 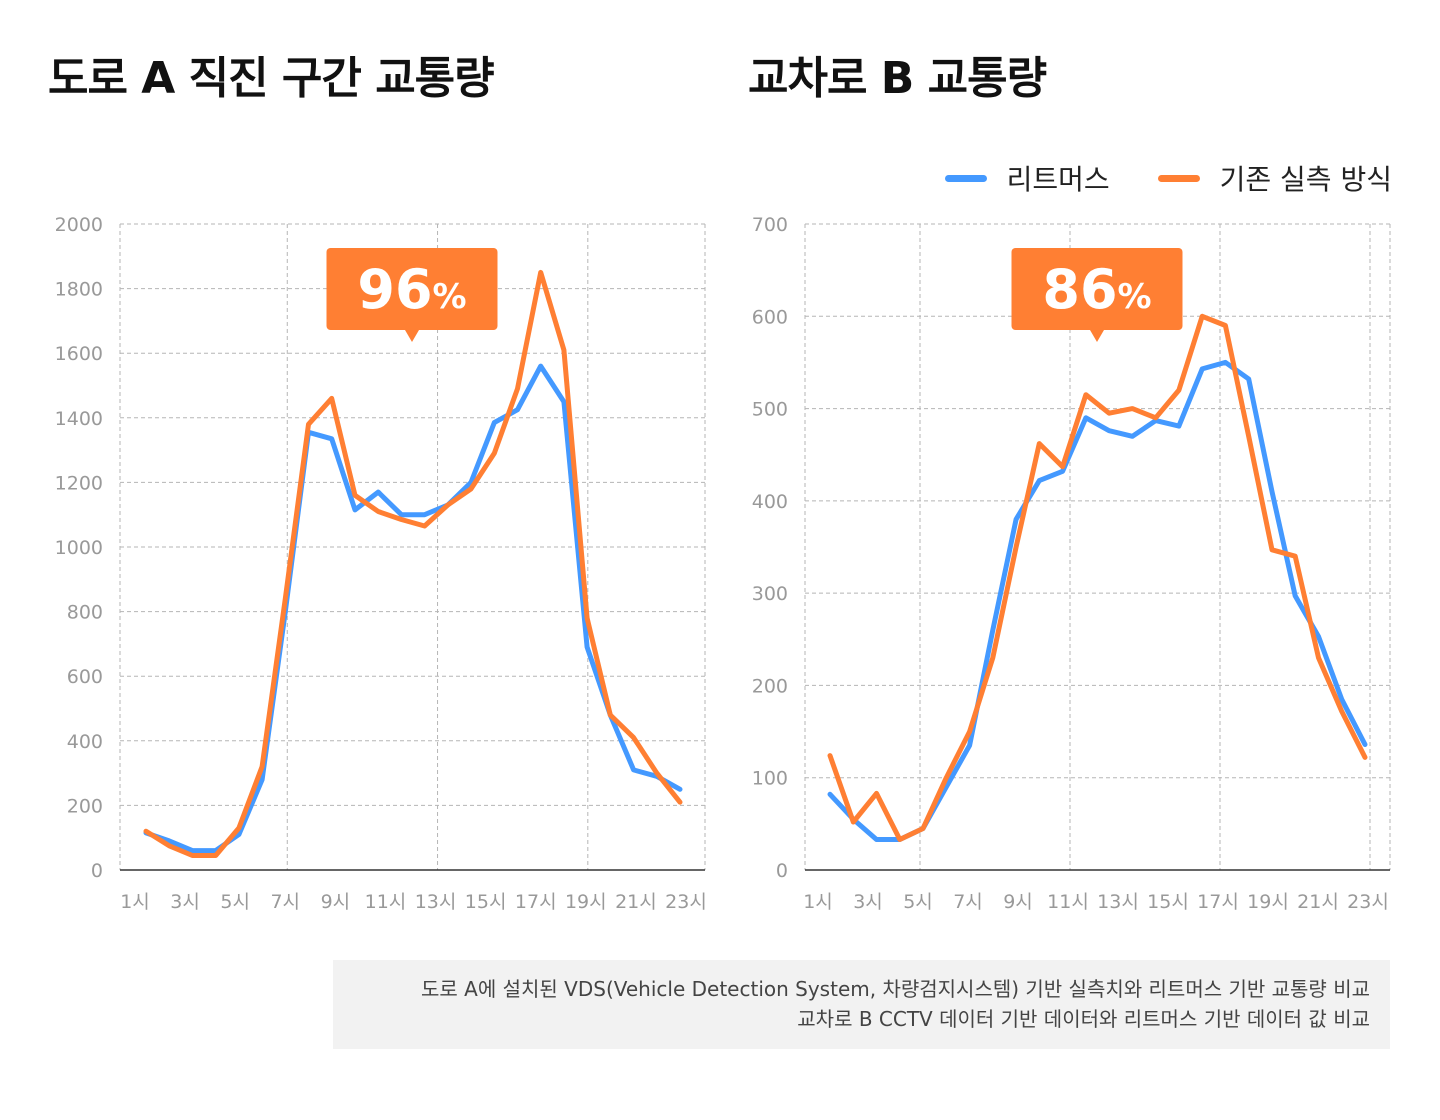 What do you see at coordinates (79, 419) in the screenshot?
I see `y-tick-label: 1400` at bounding box center [79, 419].